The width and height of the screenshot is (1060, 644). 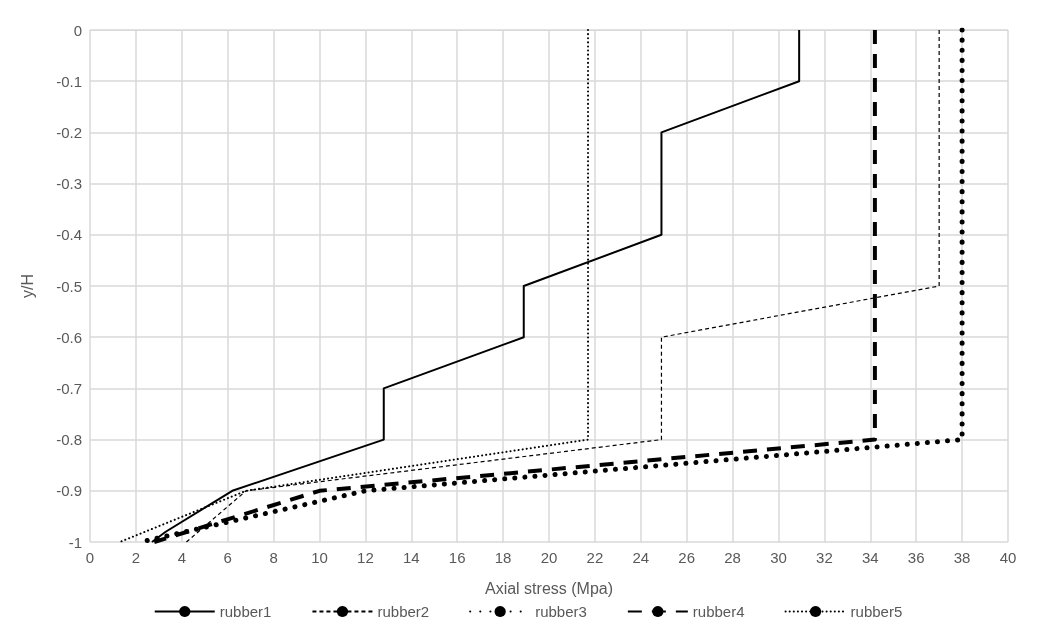 I want to click on y-tick-label: -0.1, so click(x=69, y=81).